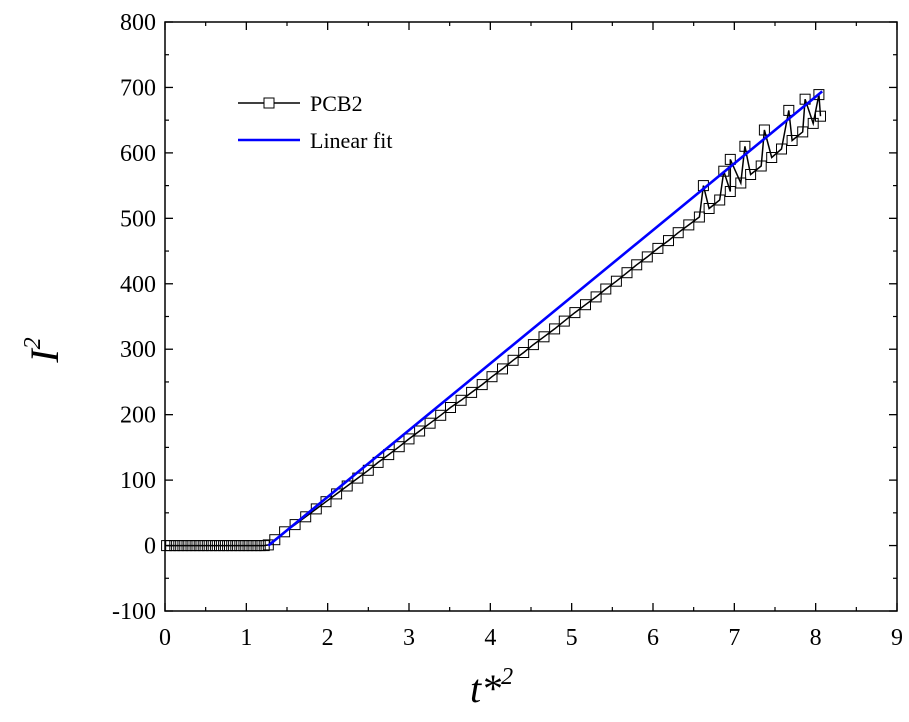 The image size is (909, 722). Describe the element at coordinates (134, 612) in the screenshot. I see `y-tick-label: -100` at that location.